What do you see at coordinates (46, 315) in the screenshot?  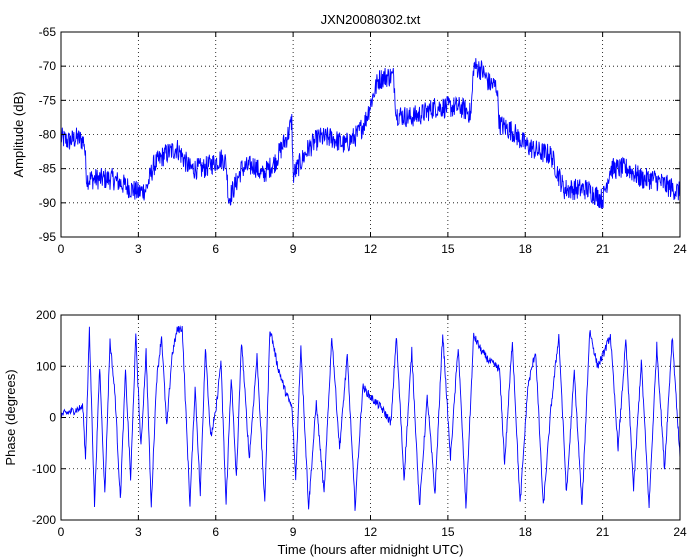 I see `phase-y-tick-label: 200` at bounding box center [46, 315].